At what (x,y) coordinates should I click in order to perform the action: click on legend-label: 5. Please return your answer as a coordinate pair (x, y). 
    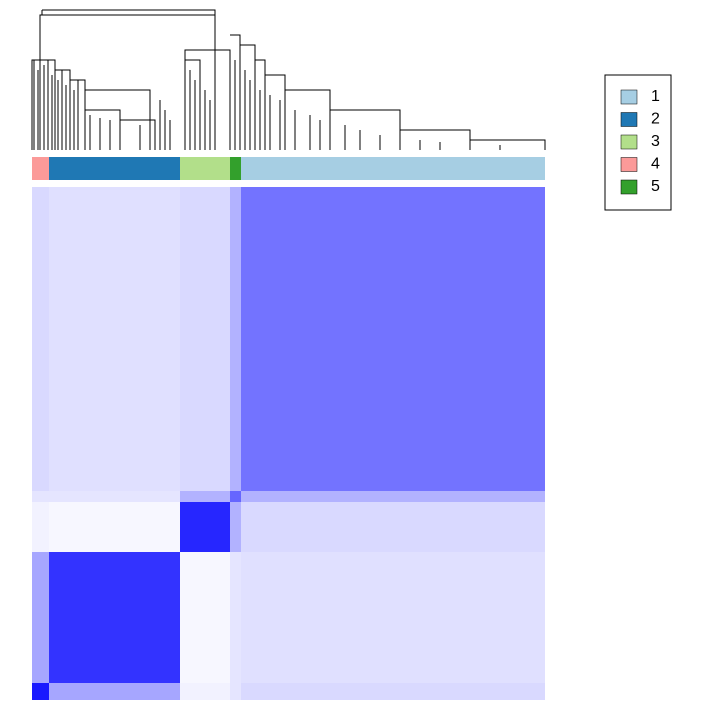
    Looking at the image, I should click on (655, 186).